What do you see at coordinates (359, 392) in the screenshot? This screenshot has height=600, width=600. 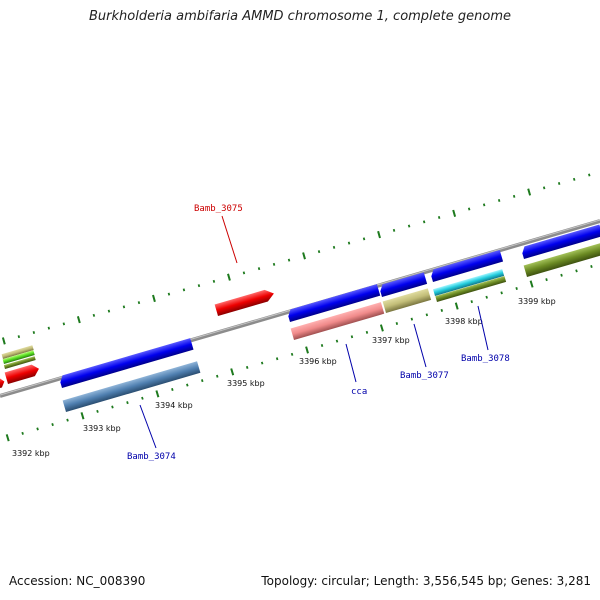 I see `gene-label-cca: cca` at bounding box center [359, 392].